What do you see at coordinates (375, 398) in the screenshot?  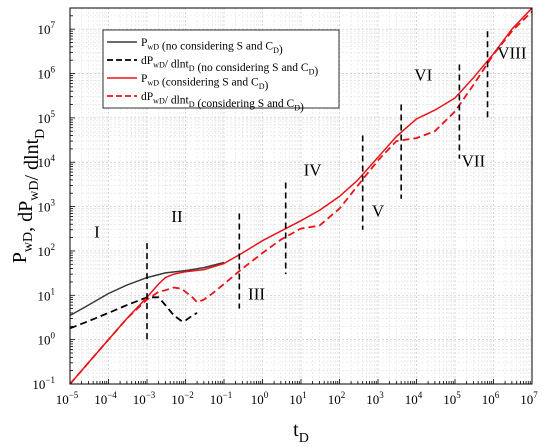 I see `x-tick-label: 10³` at bounding box center [375, 398].